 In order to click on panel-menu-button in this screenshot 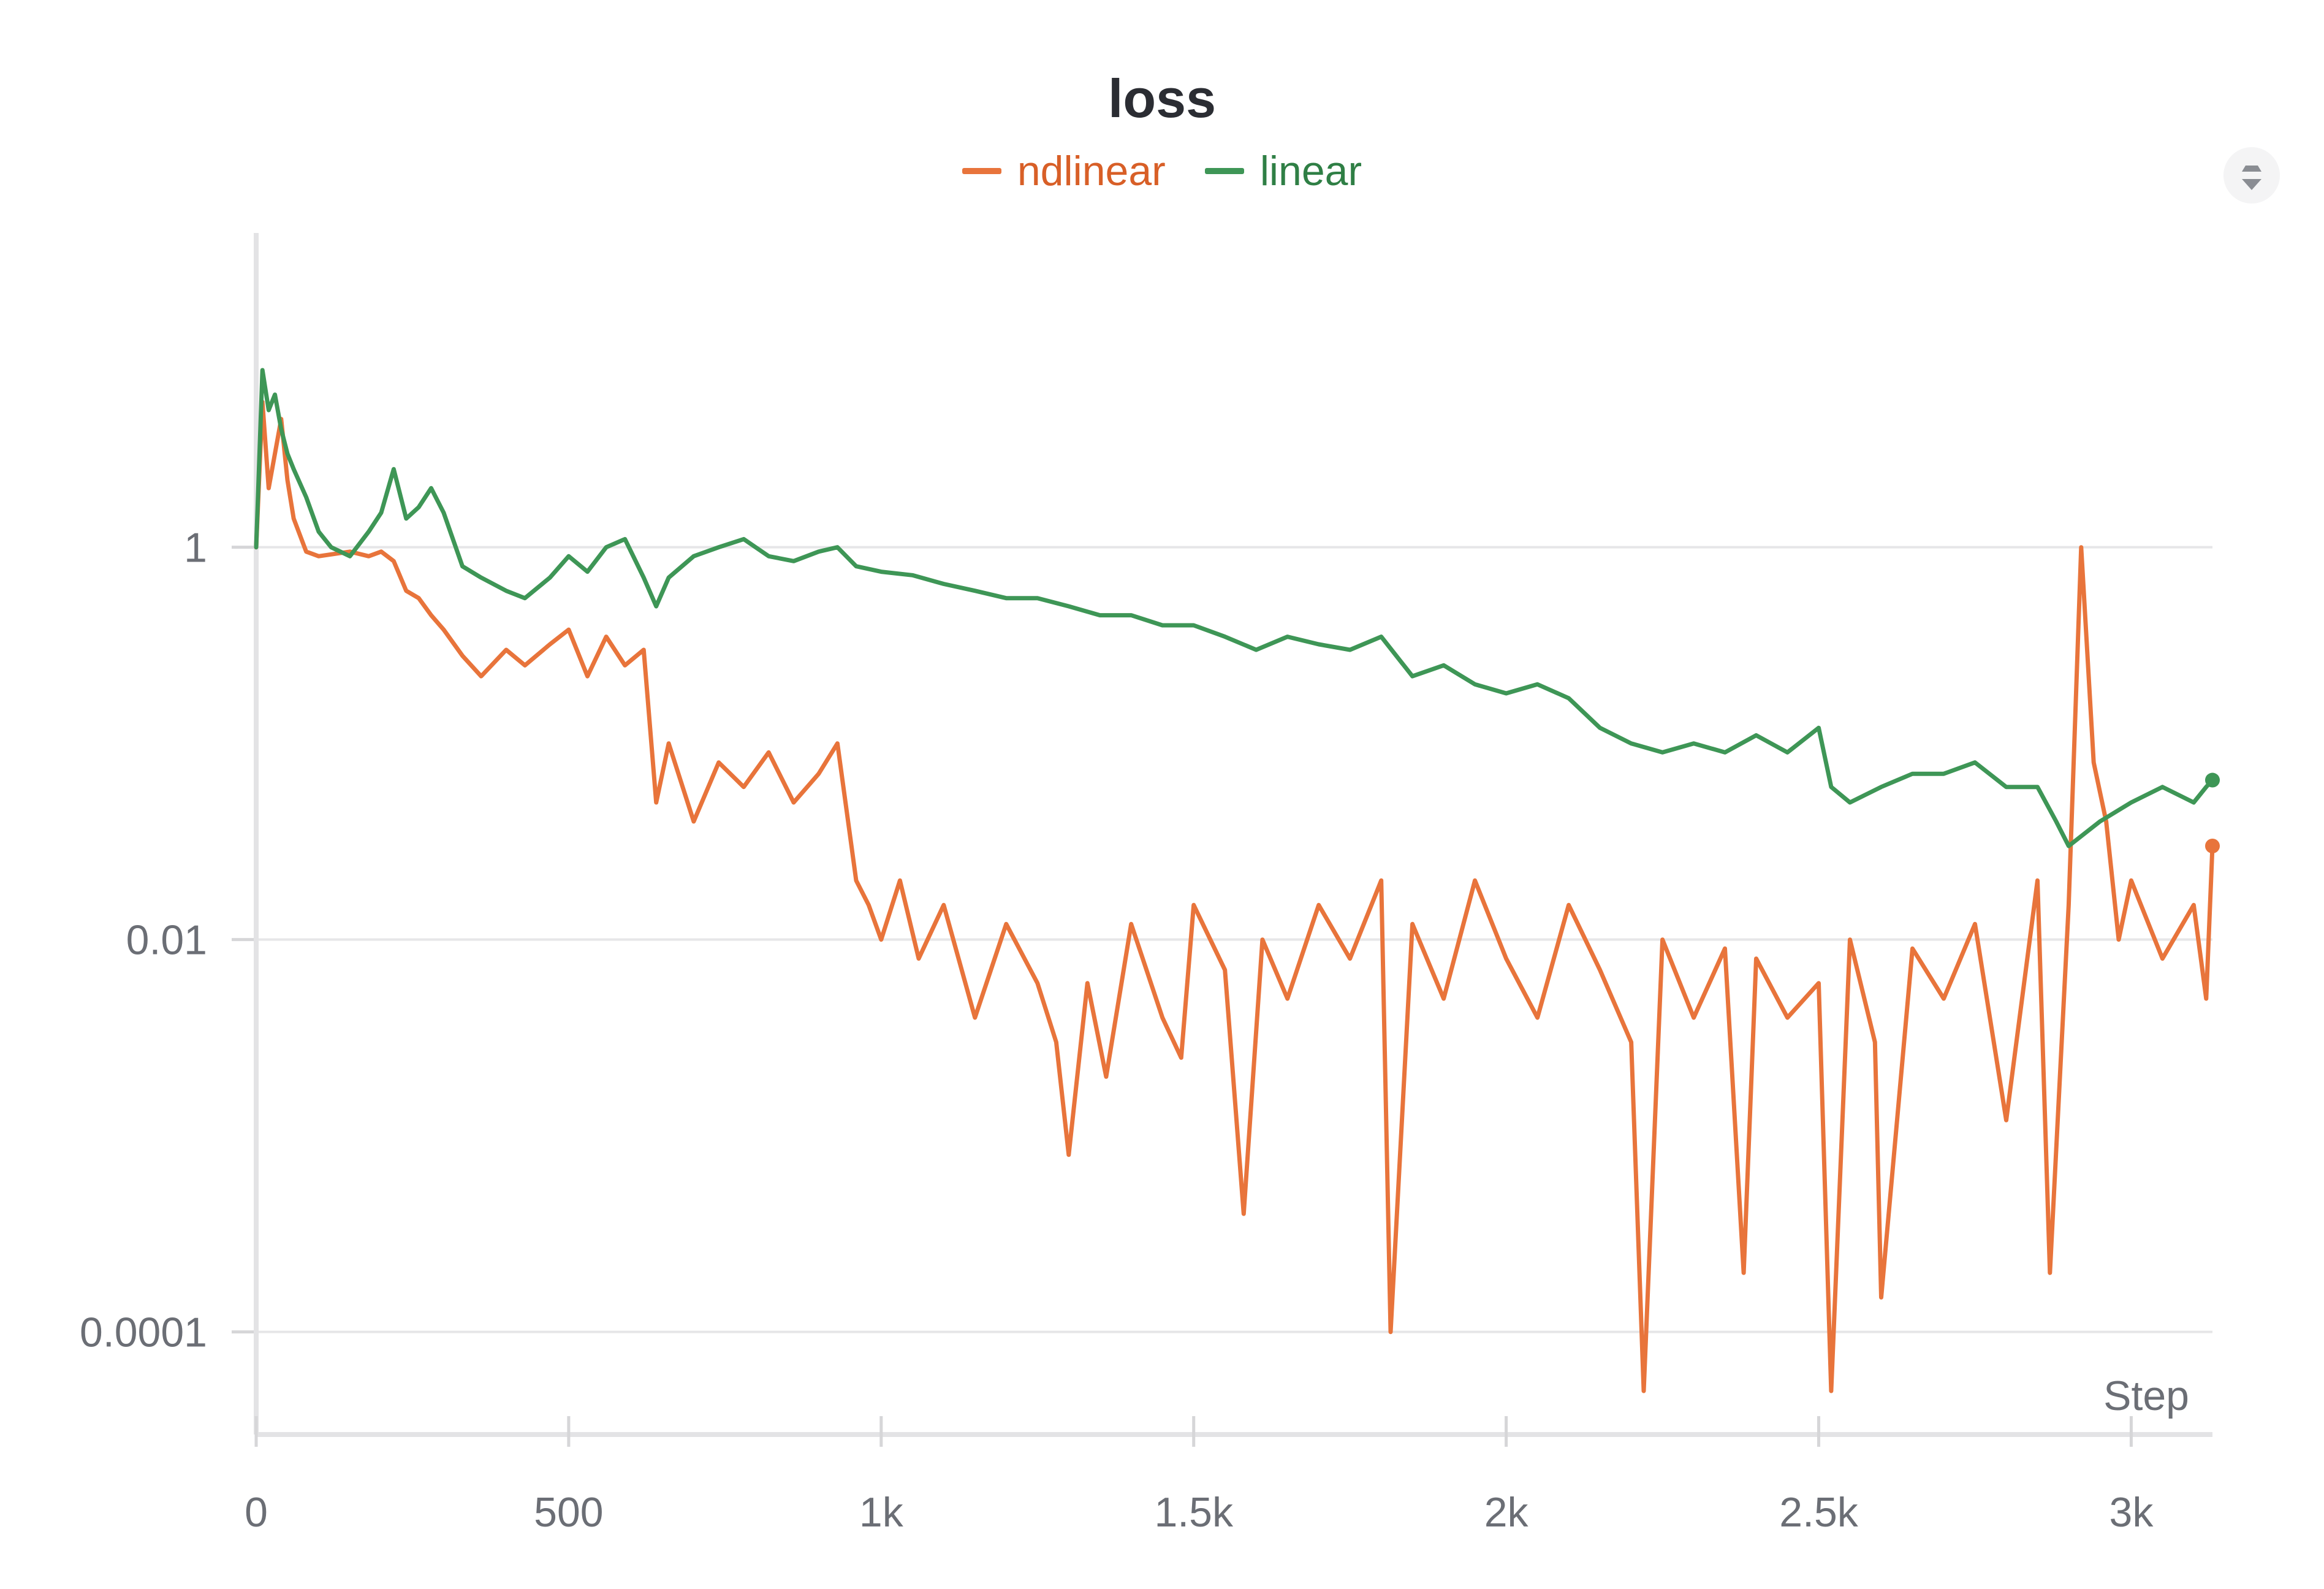, I will do `click(2251, 175)`.